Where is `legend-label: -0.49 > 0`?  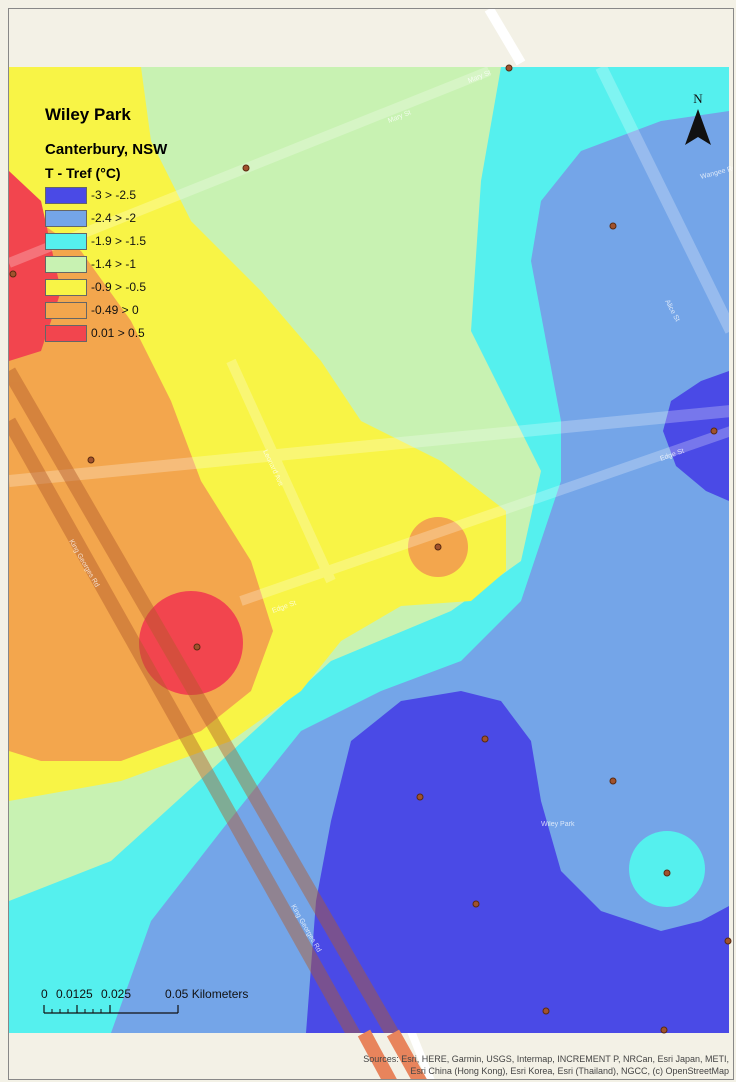 legend-label: -0.49 > 0 is located at coordinates (115, 310).